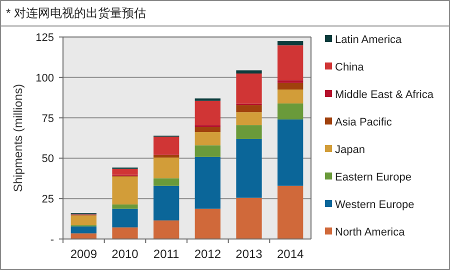  What do you see at coordinates (84, 254) in the screenshot?
I see `x-tick-label: 2009` at bounding box center [84, 254].